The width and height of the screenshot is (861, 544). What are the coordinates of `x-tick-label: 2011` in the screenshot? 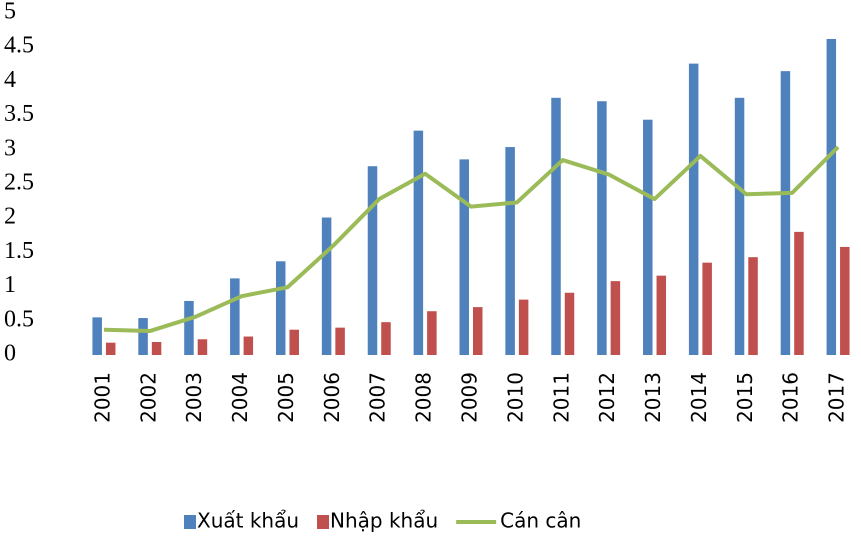 It's located at (561, 397).